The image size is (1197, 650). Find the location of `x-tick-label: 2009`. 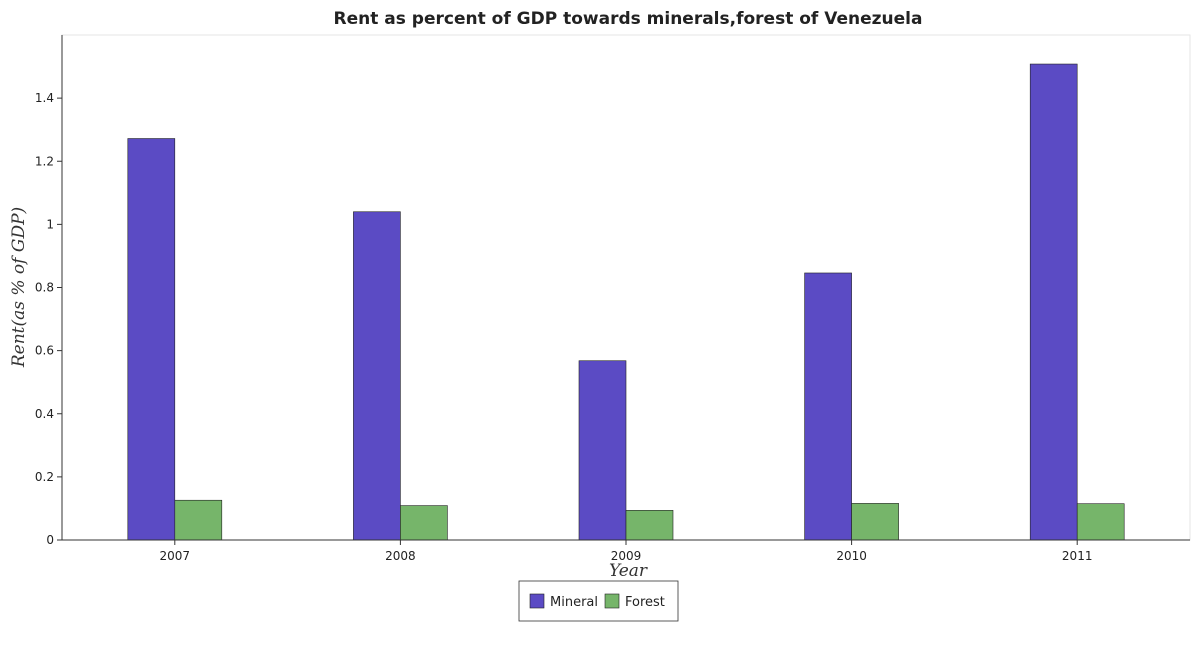

x-tick-label: 2009 is located at coordinates (626, 556).